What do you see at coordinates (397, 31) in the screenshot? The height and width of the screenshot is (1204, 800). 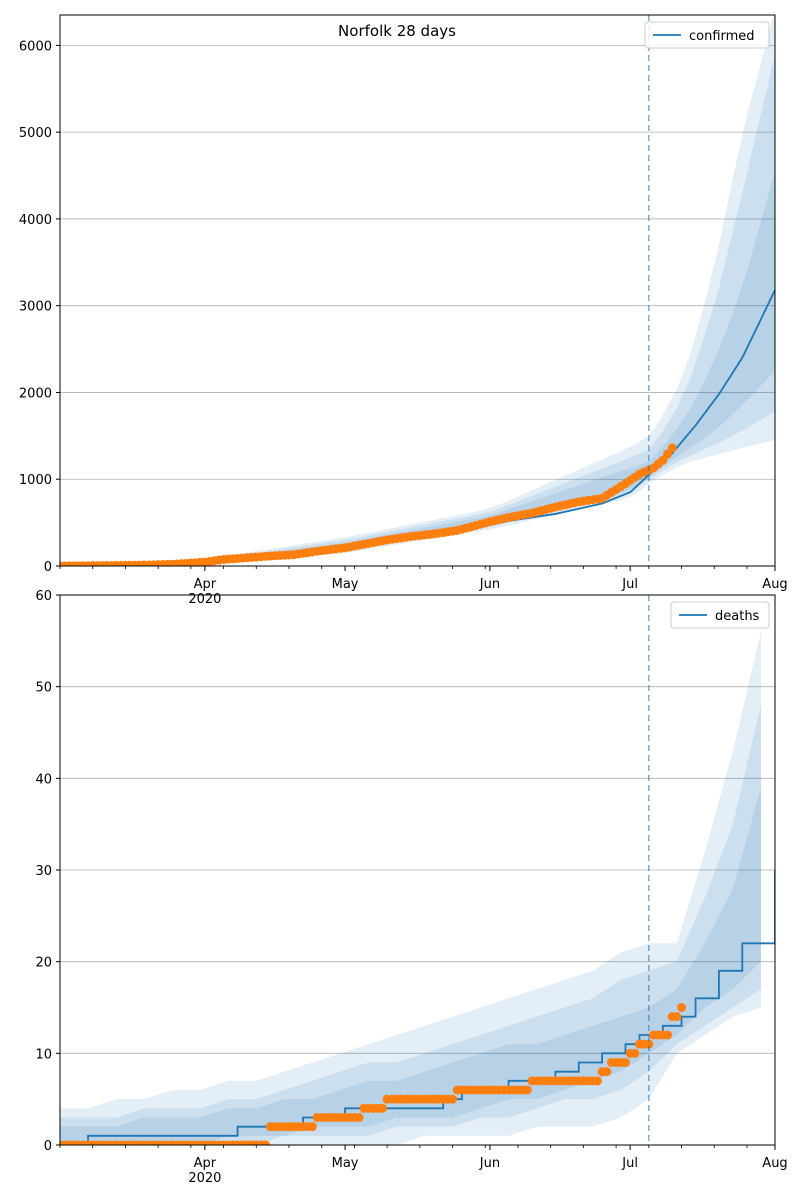 I see `chart-title: Norfolk 28 days` at bounding box center [397, 31].